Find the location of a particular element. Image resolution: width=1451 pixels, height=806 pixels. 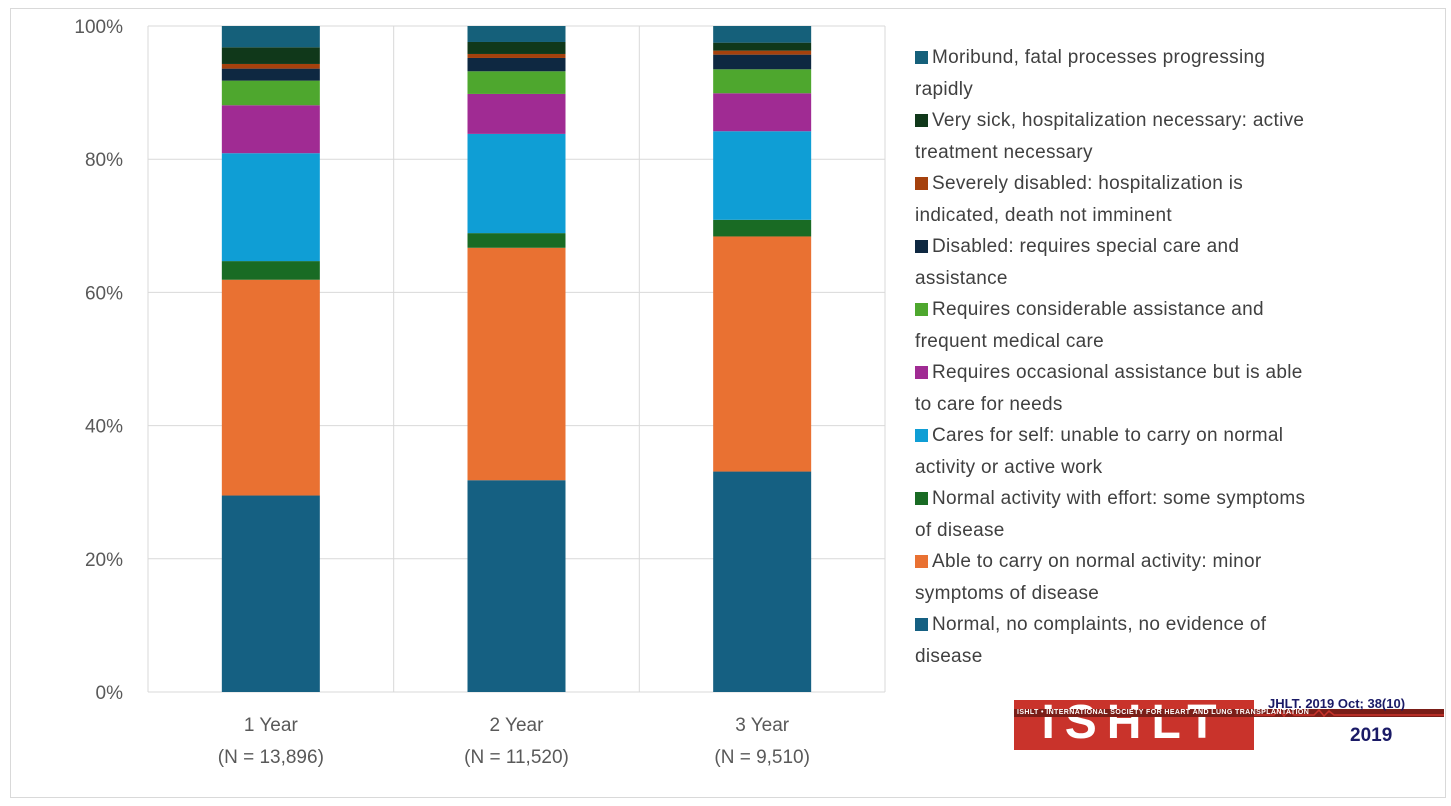

legend-label-continued: to care for needs is located at coordinates (1175, 405).